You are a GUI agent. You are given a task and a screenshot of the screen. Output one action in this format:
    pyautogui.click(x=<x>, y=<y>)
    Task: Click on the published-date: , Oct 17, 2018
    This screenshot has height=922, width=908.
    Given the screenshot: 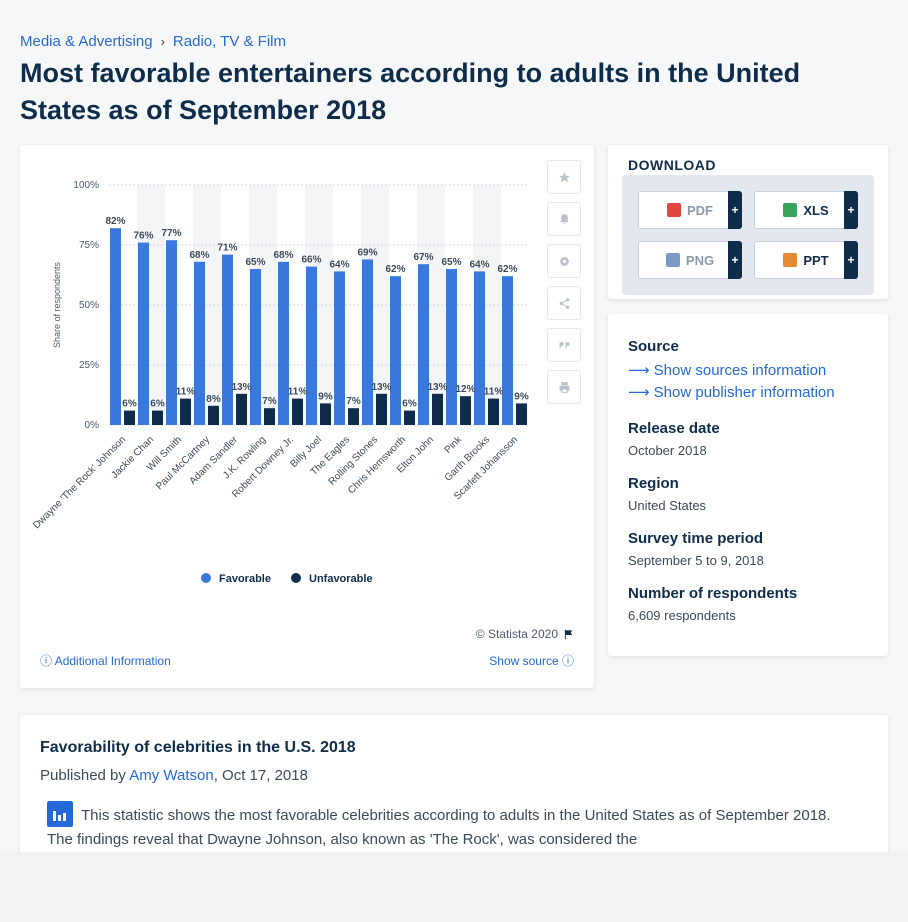 What is the action you would take?
    pyautogui.click(x=260, y=775)
    